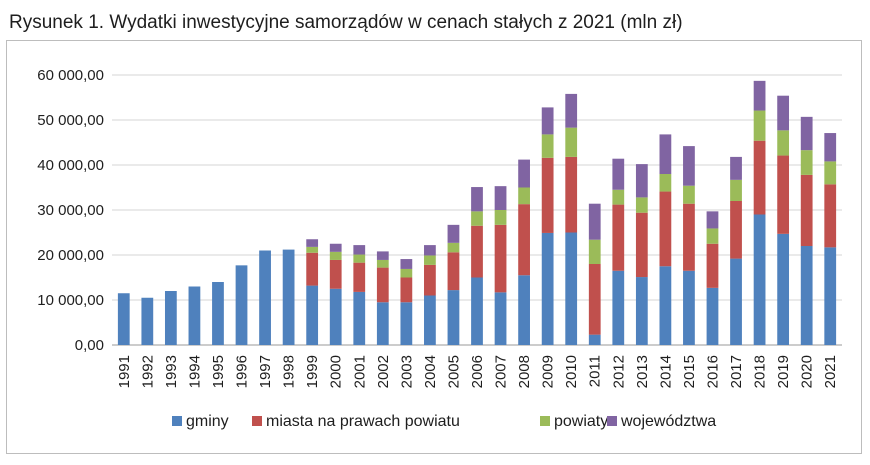  Describe the element at coordinates (359, 371) in the screenshot. I see `x-tick-label: 2001` at that location.